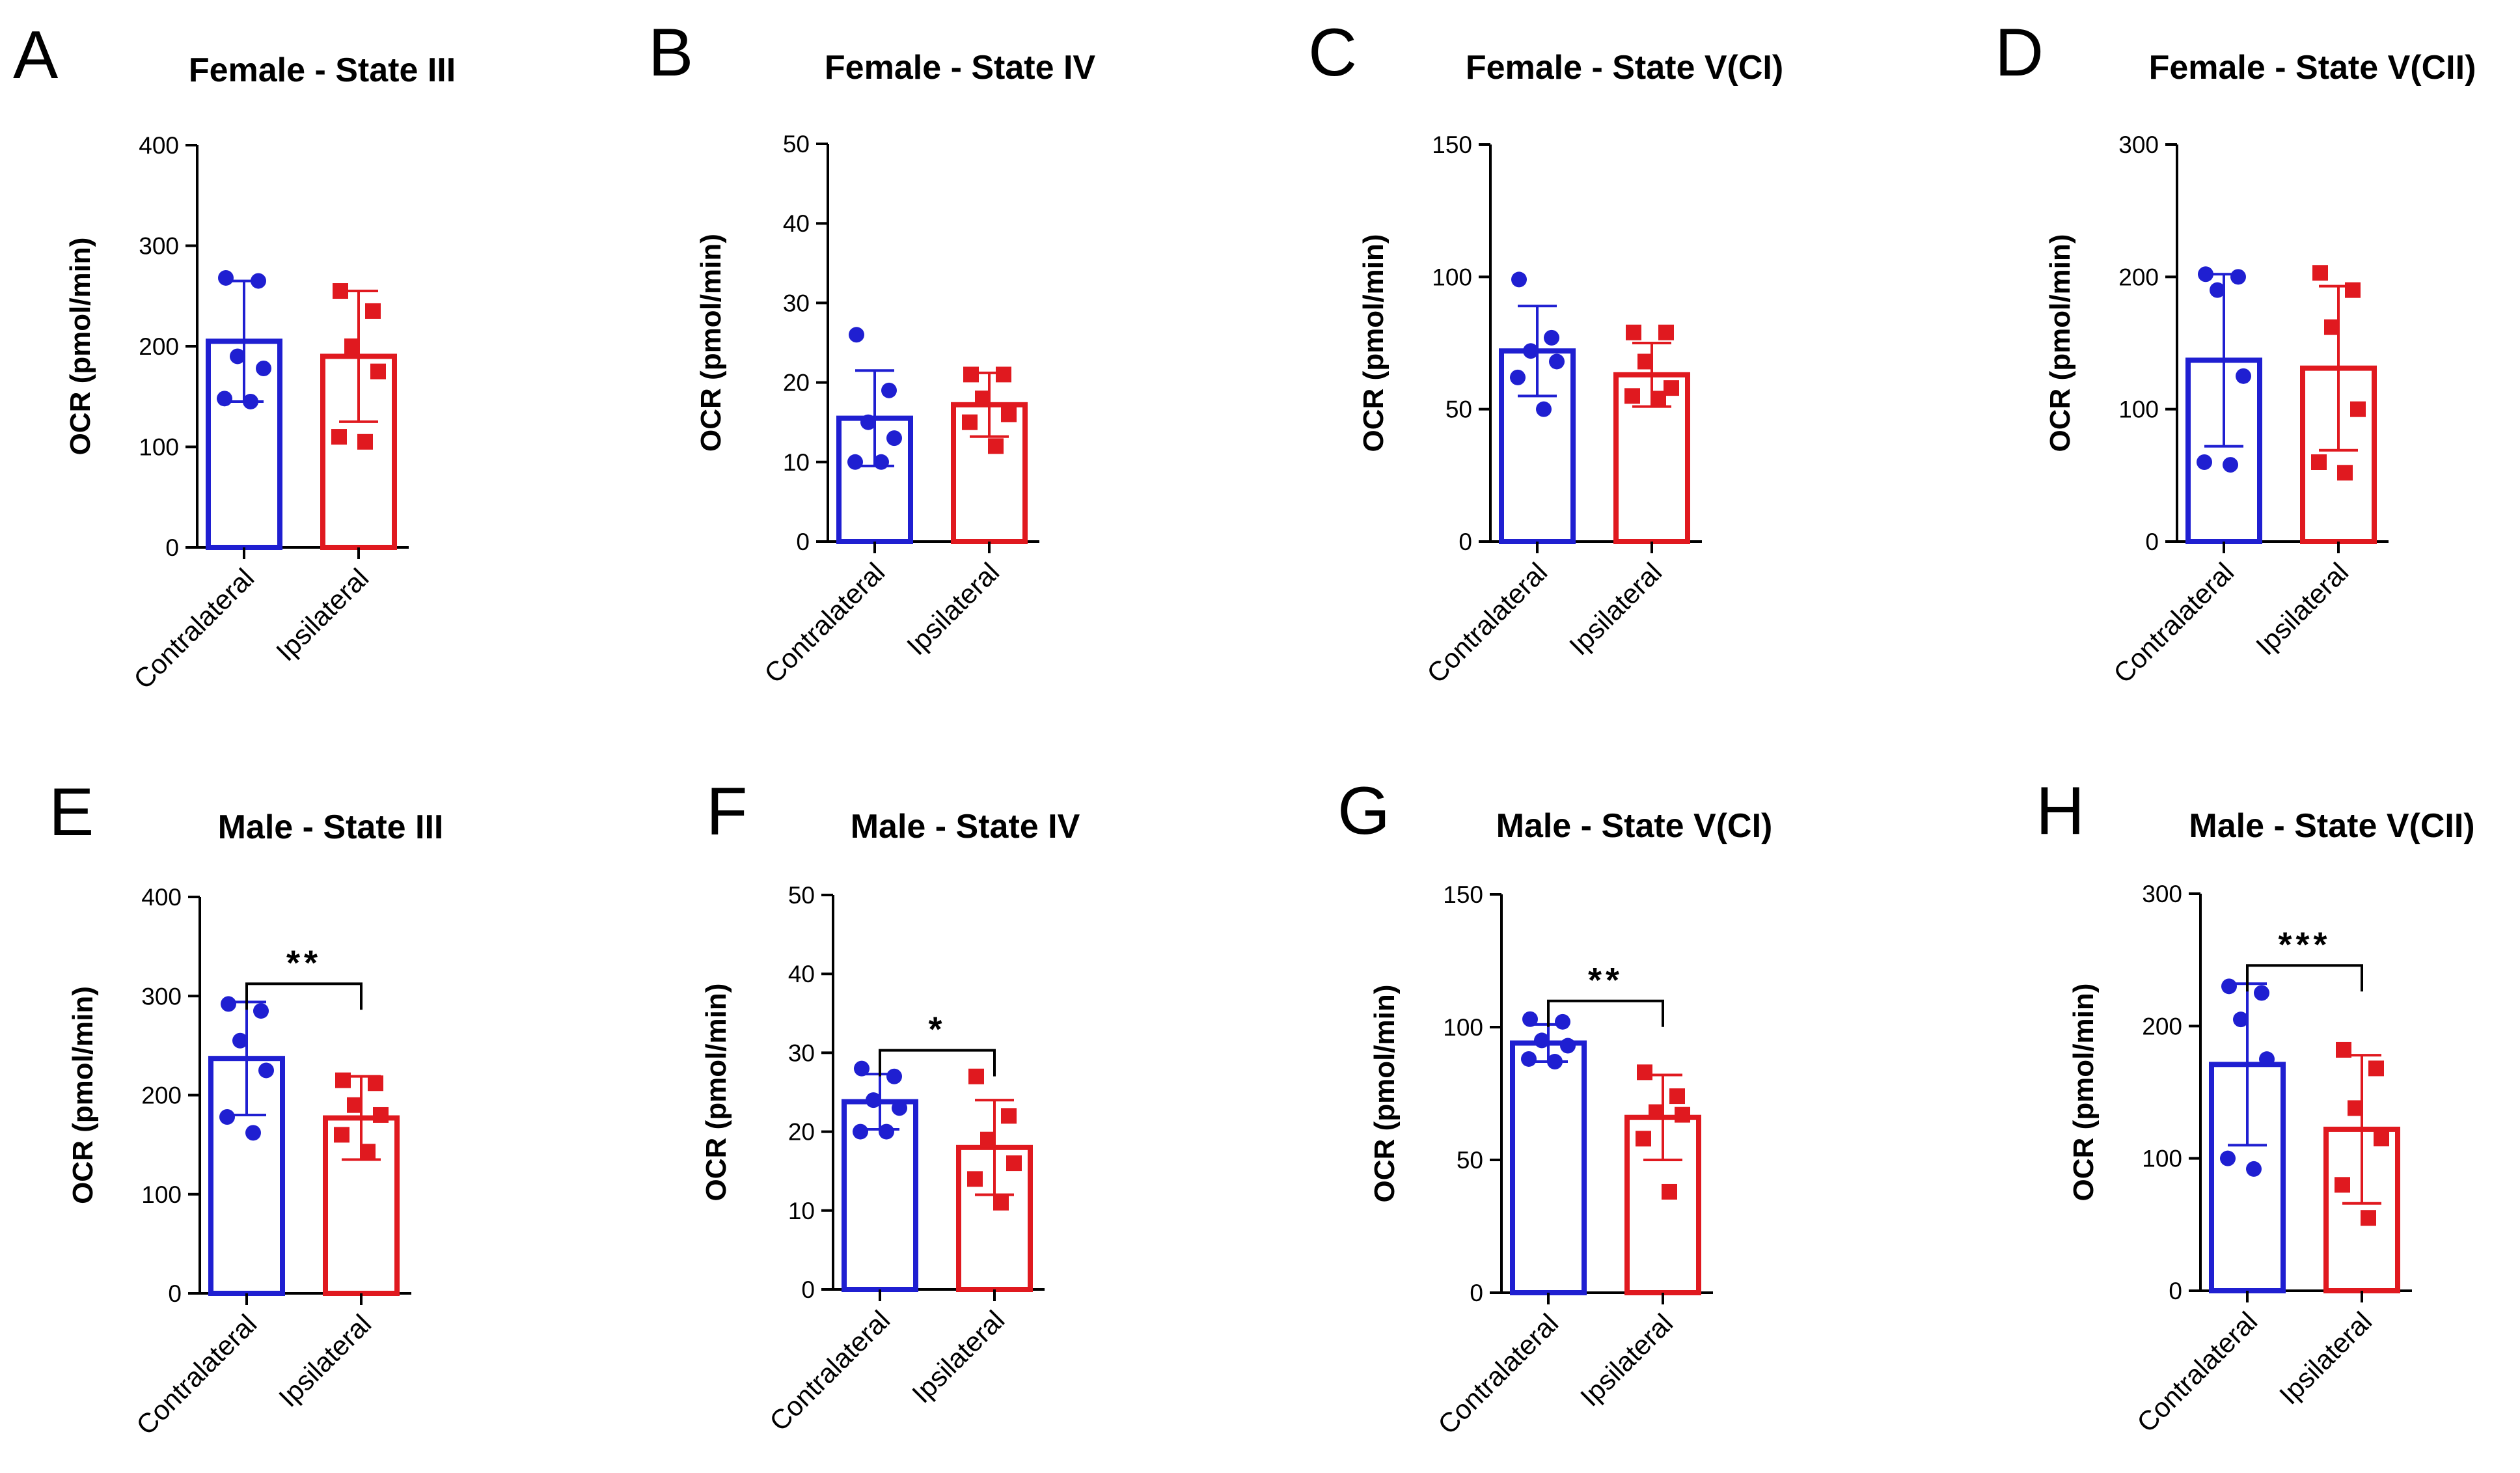 The image size is (2520, 1473). I want to click on chart-title: Male - State V(CI), so click(1635, 826).